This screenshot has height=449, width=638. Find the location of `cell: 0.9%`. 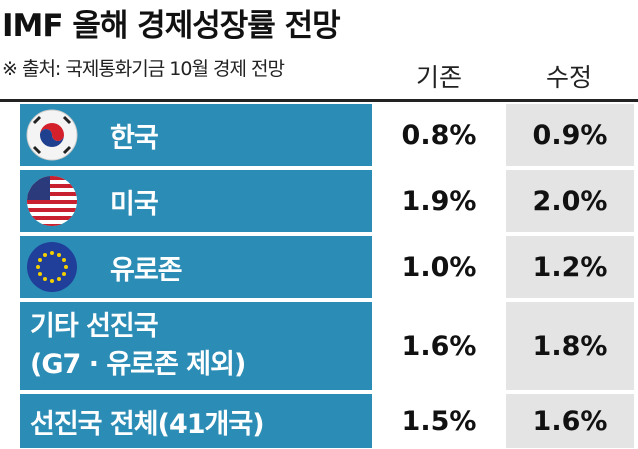

cell: 0.9% is located at coordinates (570, 135).